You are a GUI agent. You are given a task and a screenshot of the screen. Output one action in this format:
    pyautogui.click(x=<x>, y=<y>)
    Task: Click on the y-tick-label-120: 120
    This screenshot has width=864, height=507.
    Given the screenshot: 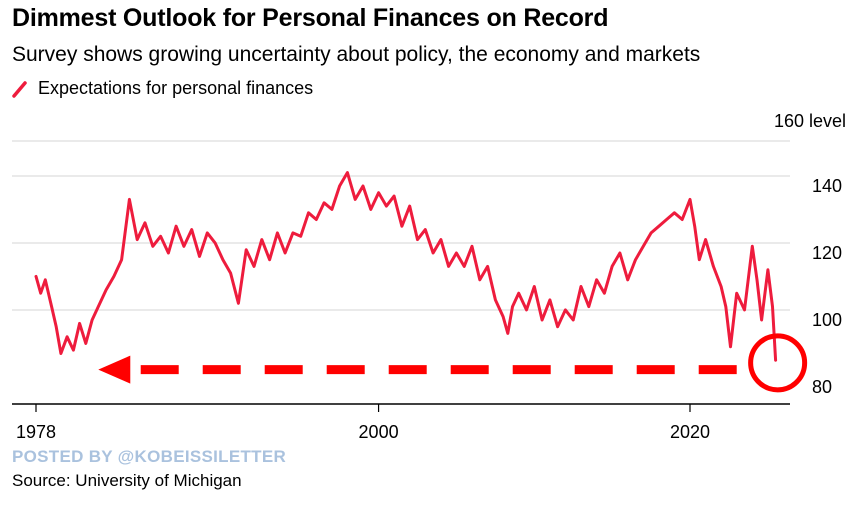 What is the action you would take?
    pyautogui.click(x=827, y=253)
    